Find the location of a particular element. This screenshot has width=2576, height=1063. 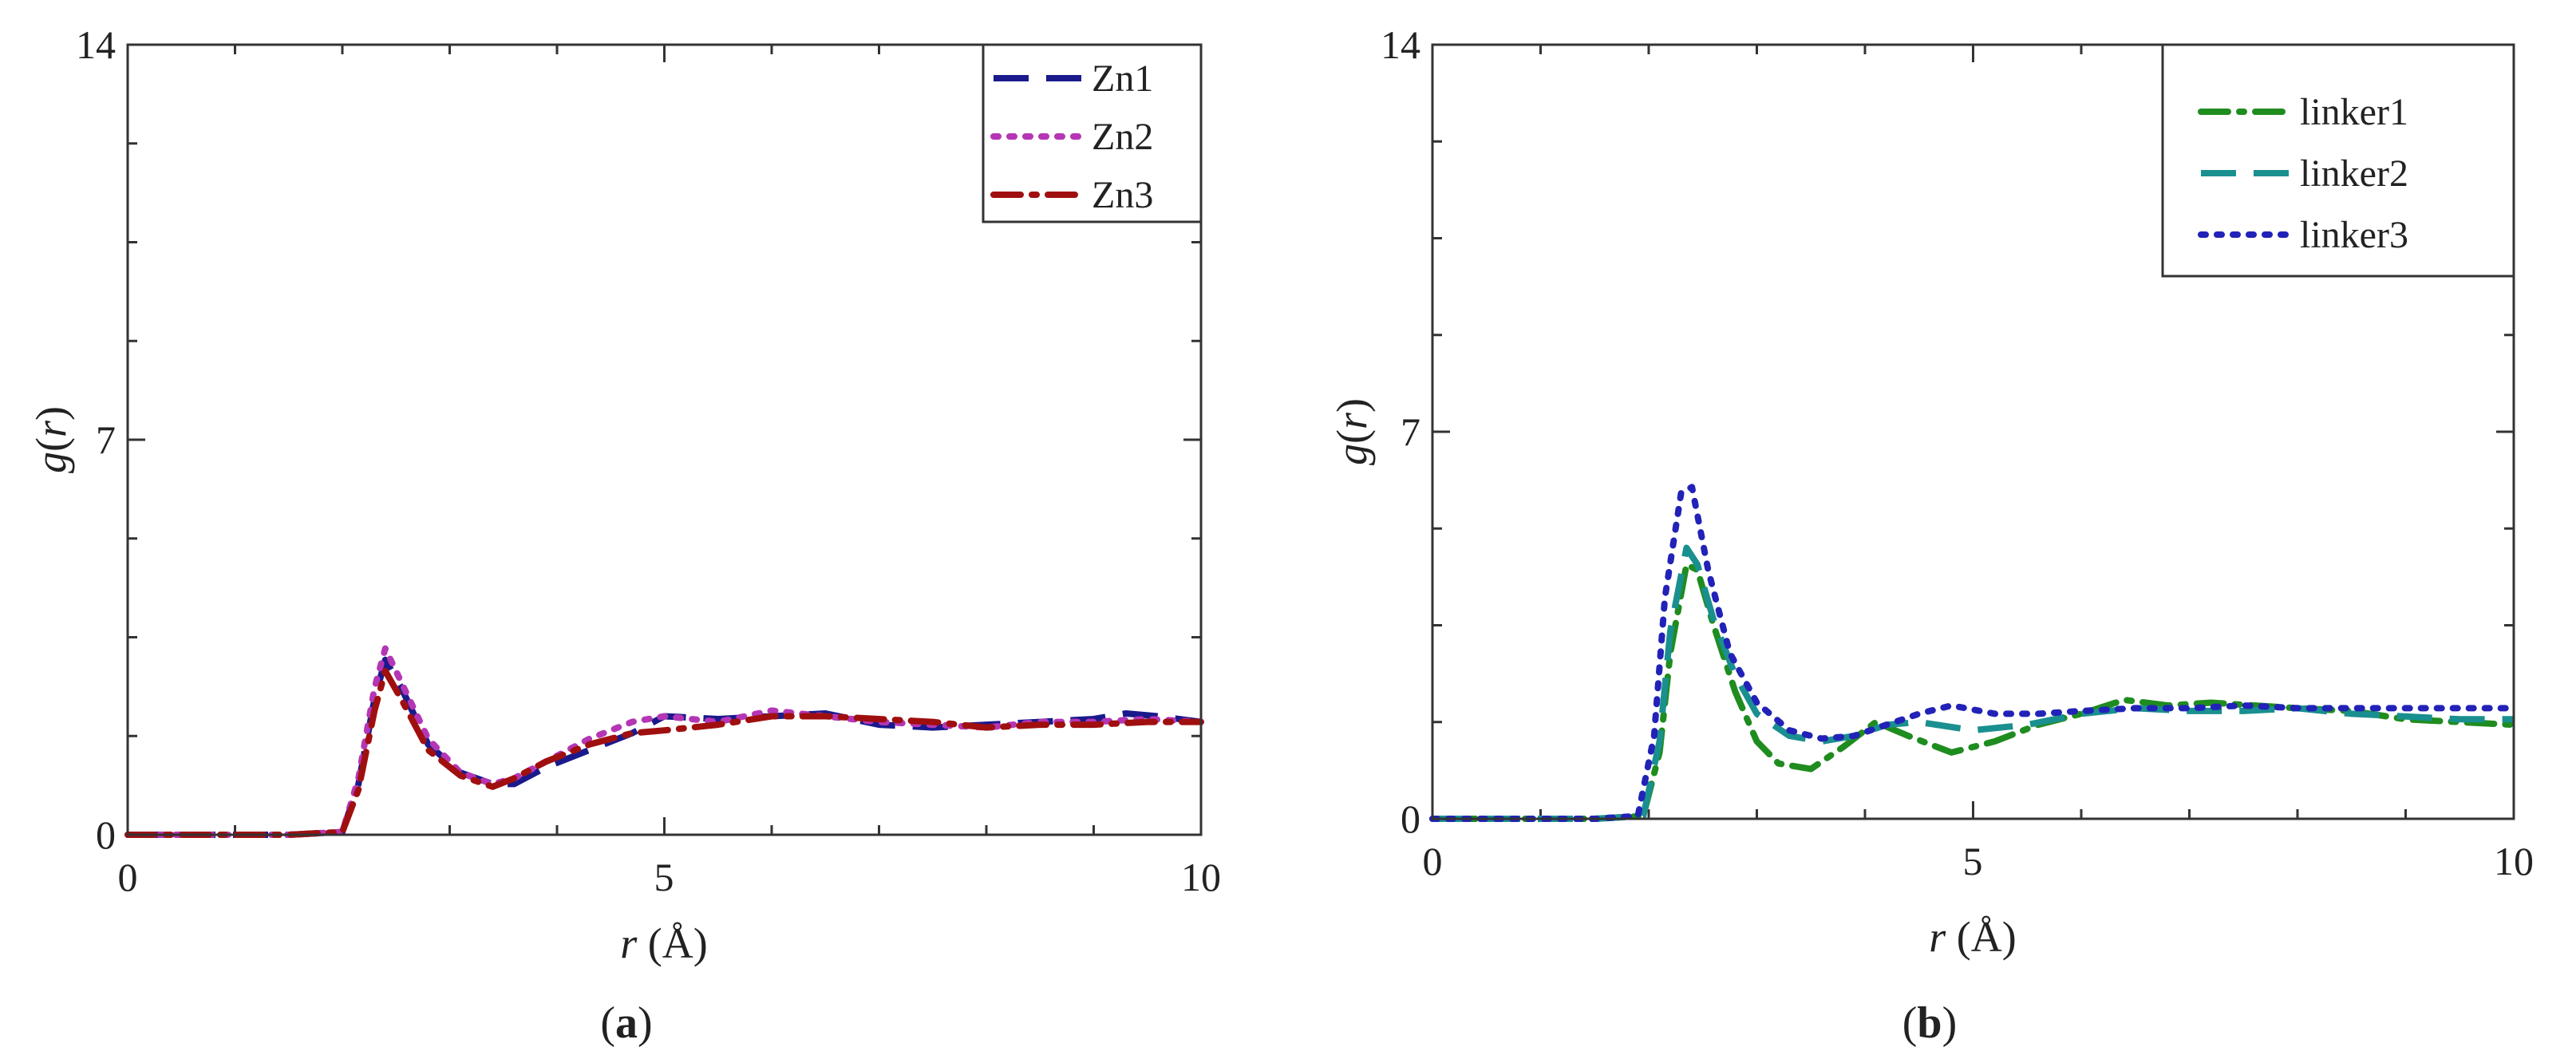

panel-label: (a) is located at coordinates (626, 1023).